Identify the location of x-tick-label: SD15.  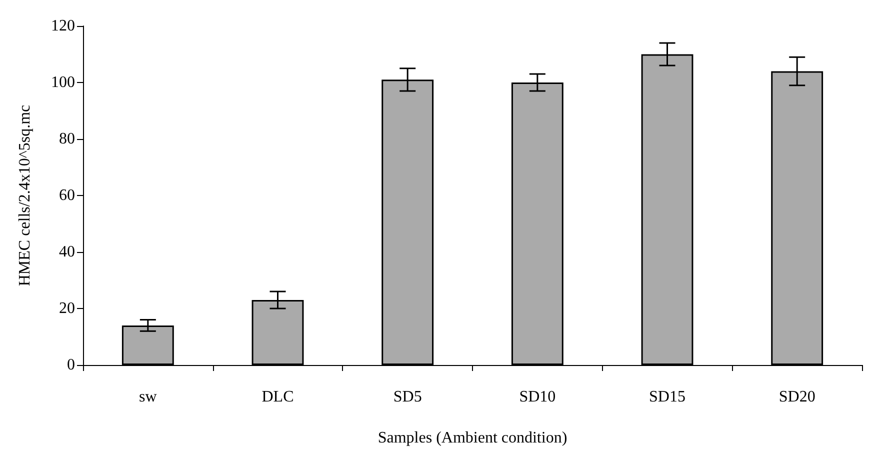
(667, 397).